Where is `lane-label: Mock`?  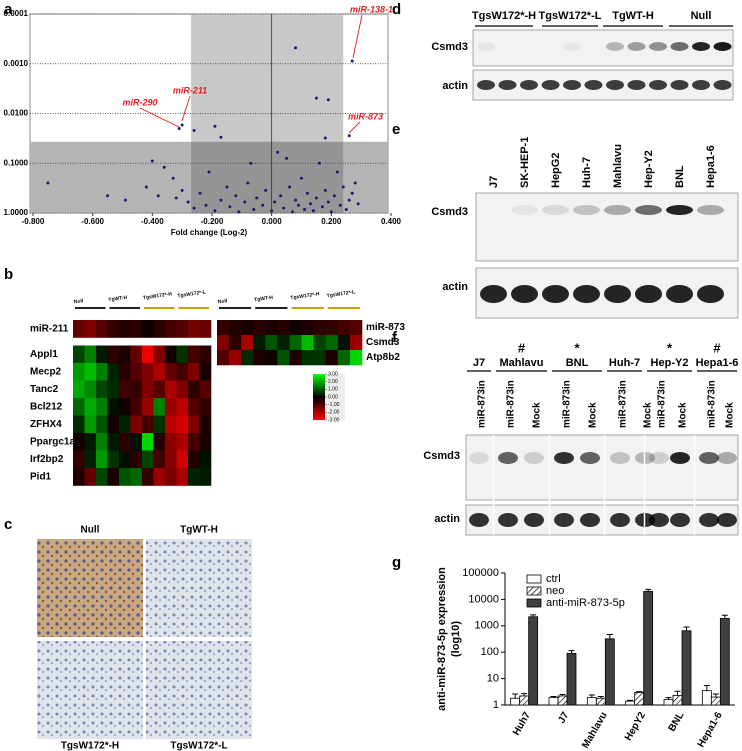
lane-label: Mock is located at coordinates (648, 415).